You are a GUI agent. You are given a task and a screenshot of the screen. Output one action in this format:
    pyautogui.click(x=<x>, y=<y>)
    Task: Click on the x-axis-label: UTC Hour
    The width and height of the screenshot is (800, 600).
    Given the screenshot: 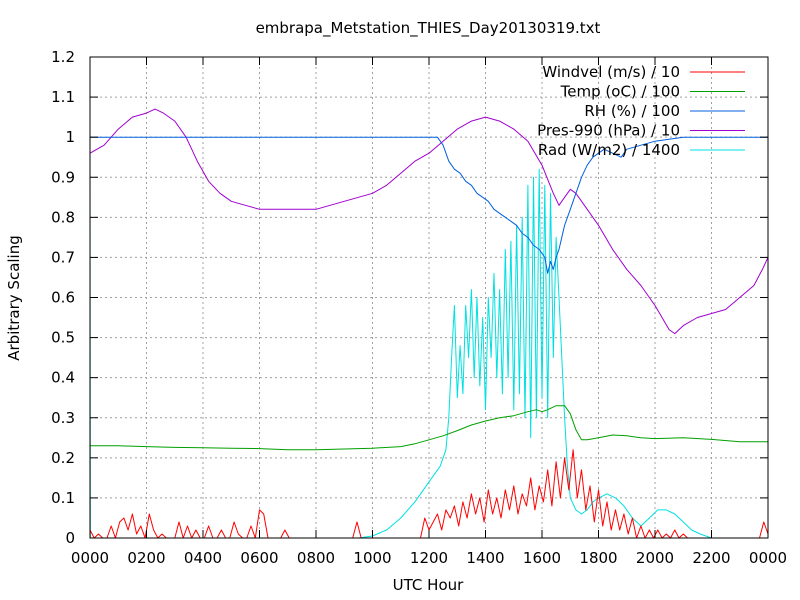 What is the action you would take?
    pyautogui.click(x=428, y=585)
    